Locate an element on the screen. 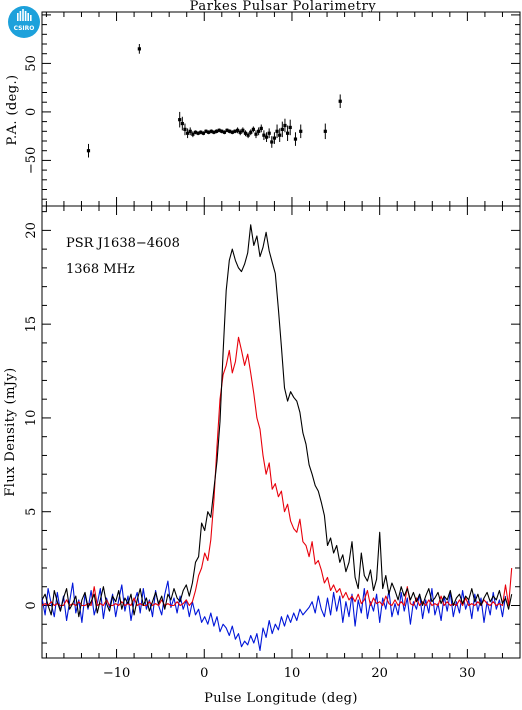 The height and width of the screenshot is (710, 522). pa-y-tick-label: 50 is located at coordinates (31, 63).